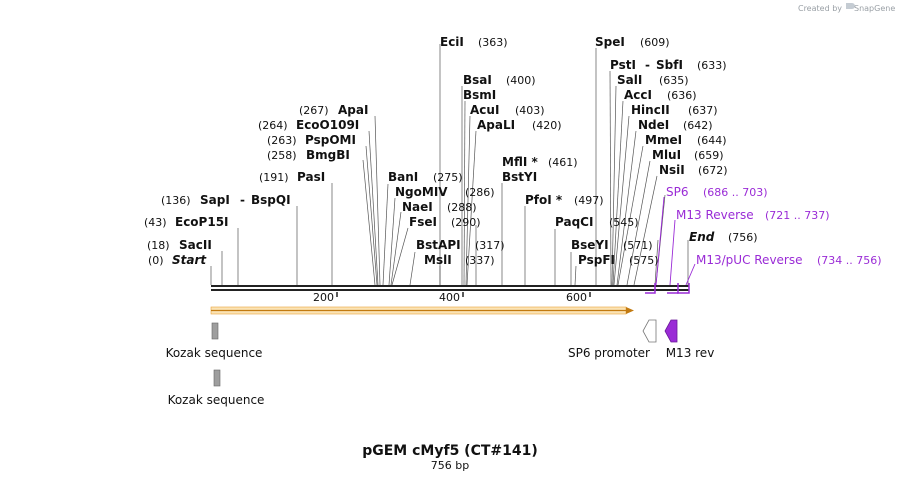  What do you see at coordinates (702, 237) in the screenshot?
I see `end-label: End` at bounding box center [702, 237].